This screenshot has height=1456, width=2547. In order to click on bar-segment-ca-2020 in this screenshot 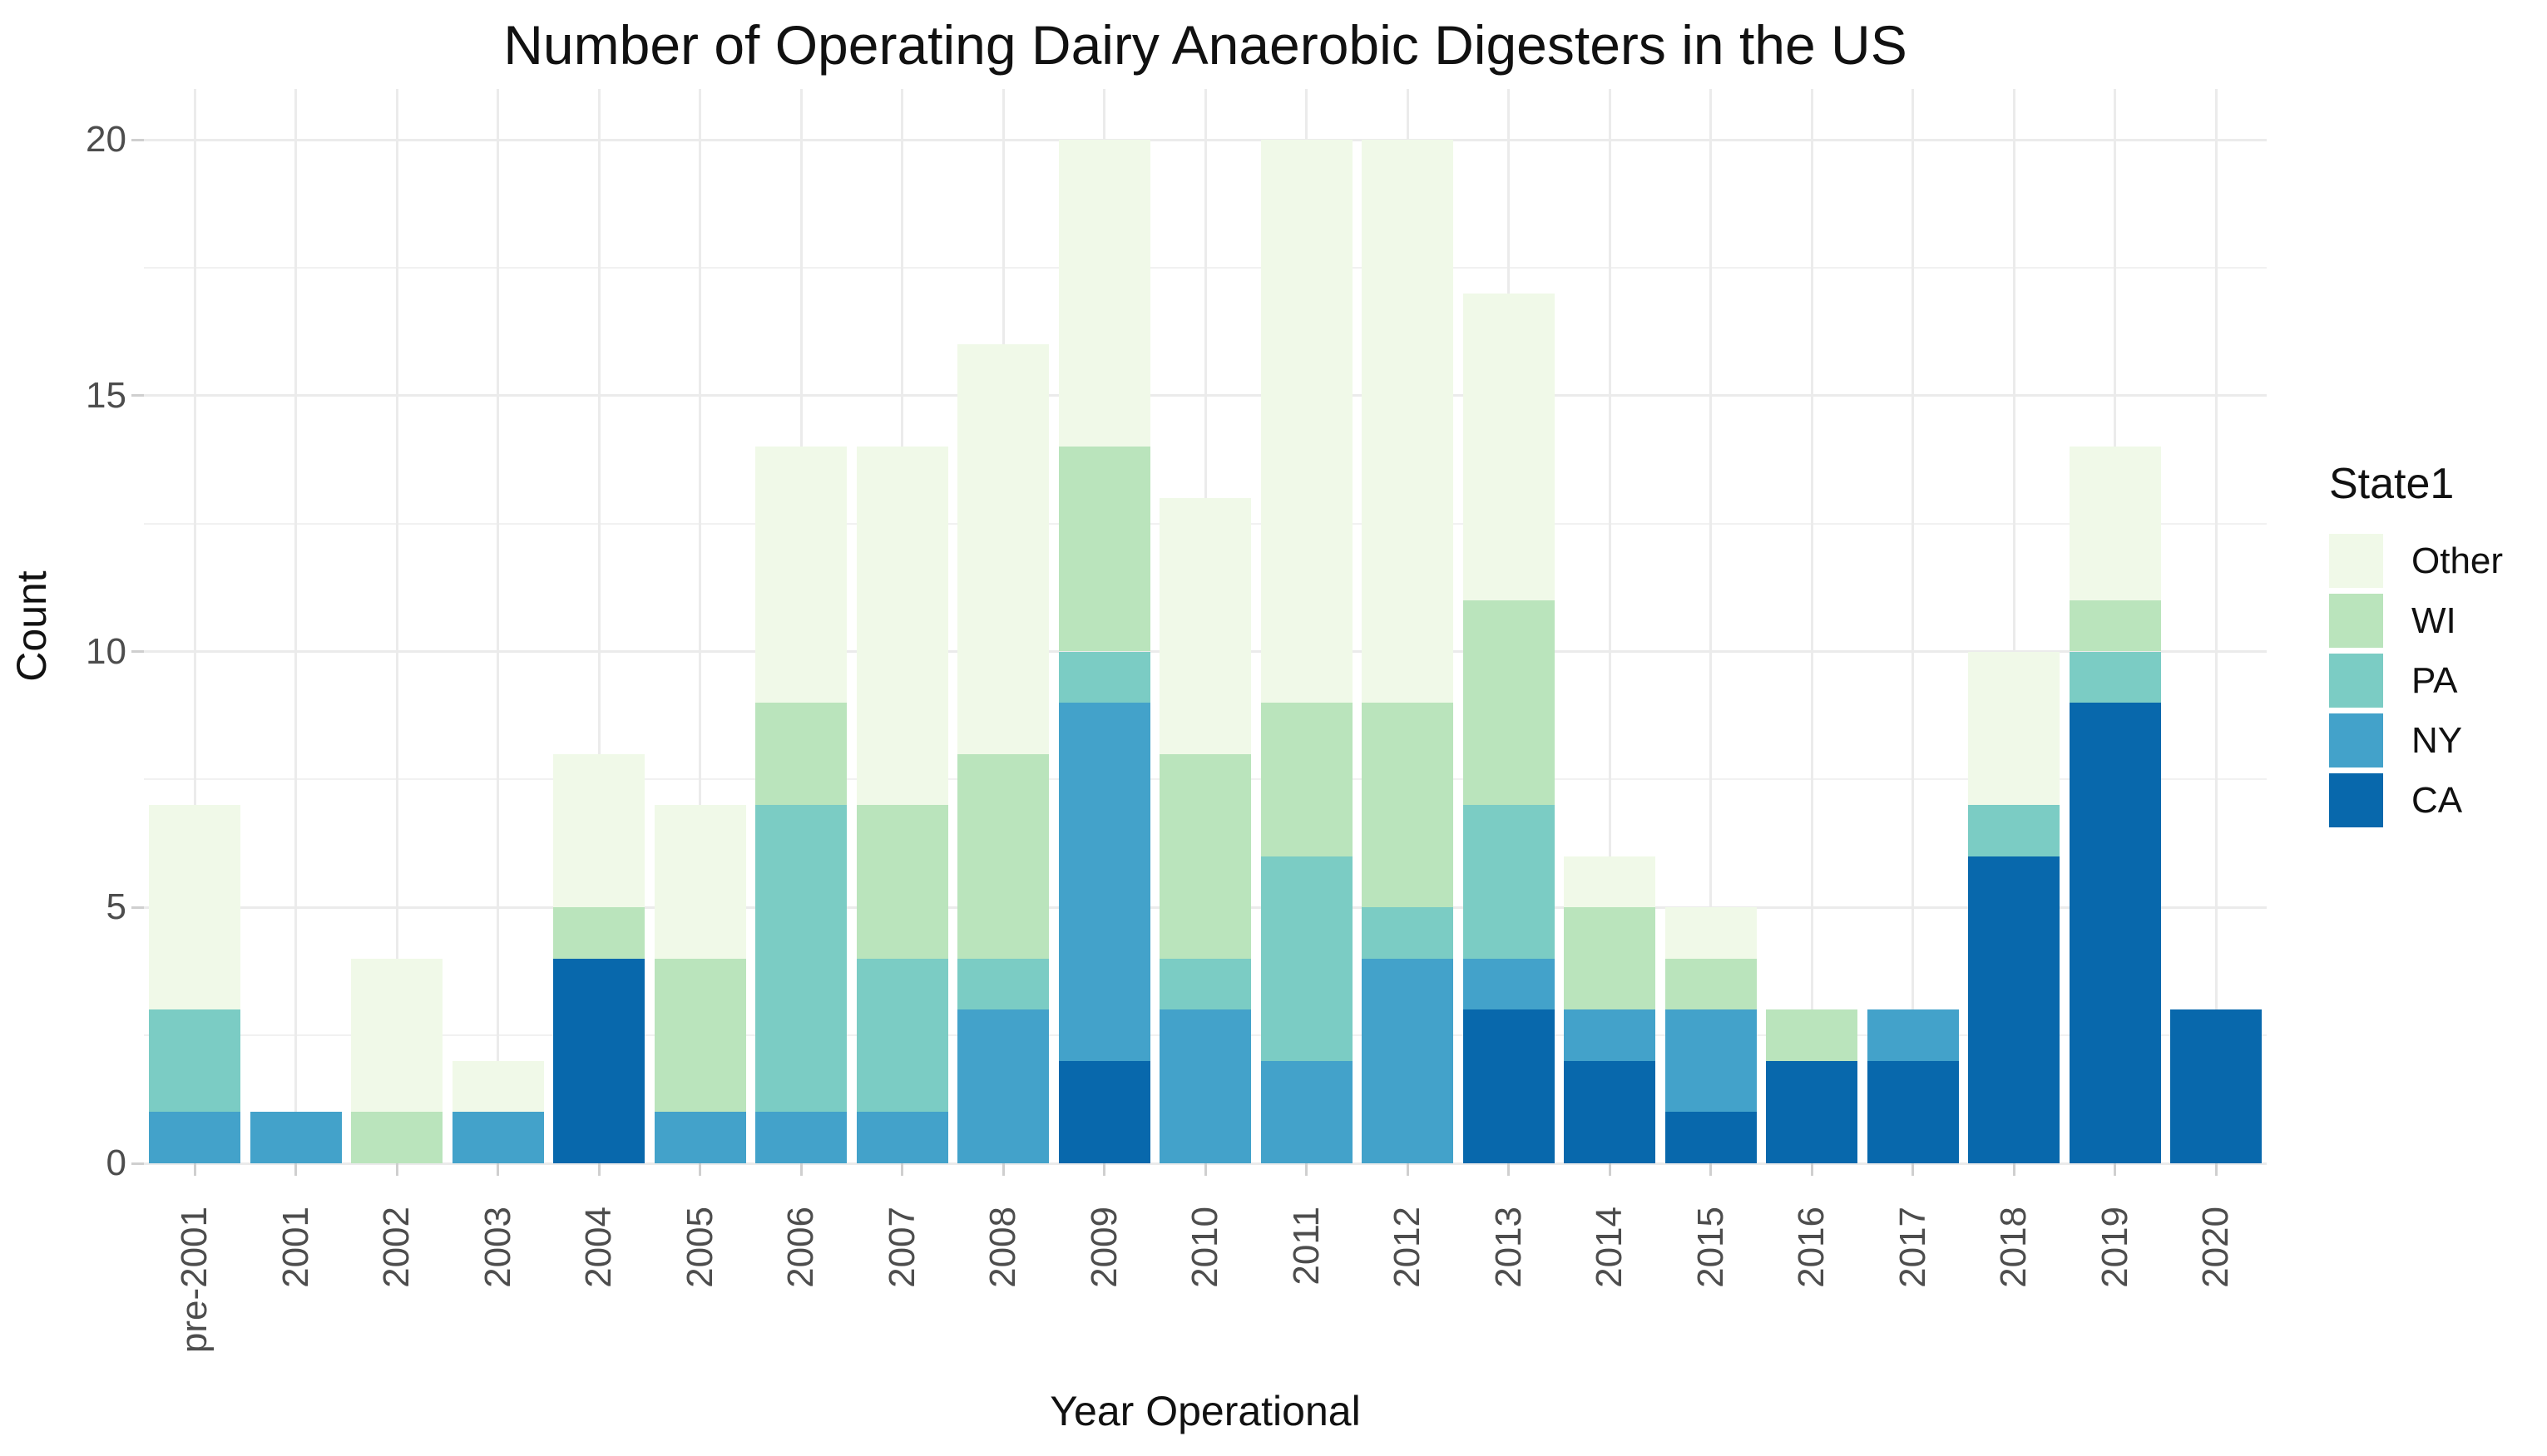, I will do `click(2216, 1086)`.